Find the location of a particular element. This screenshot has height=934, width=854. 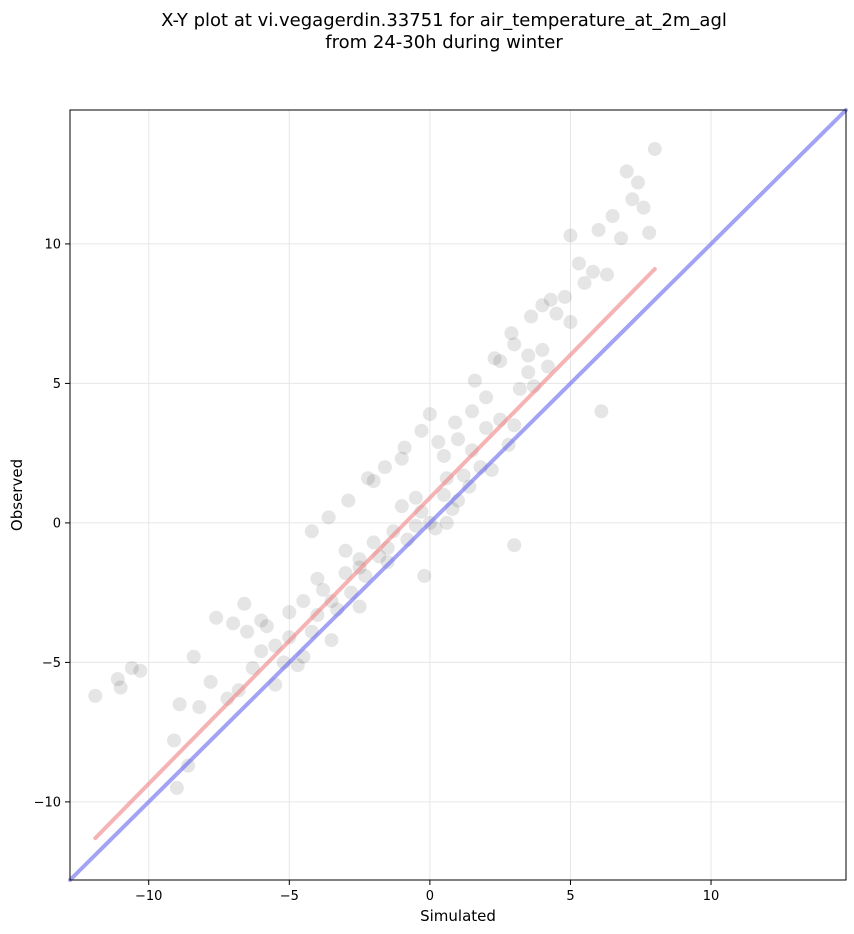

x-tick-label: 0 is located at coordinates (430, 896).